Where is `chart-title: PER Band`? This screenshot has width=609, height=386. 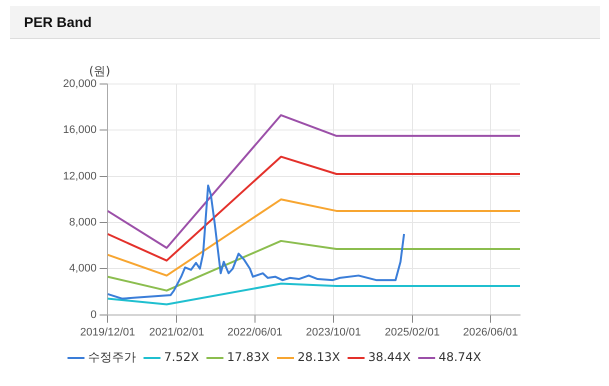
chart-title: PER Band is located at coordinates (58, 21).